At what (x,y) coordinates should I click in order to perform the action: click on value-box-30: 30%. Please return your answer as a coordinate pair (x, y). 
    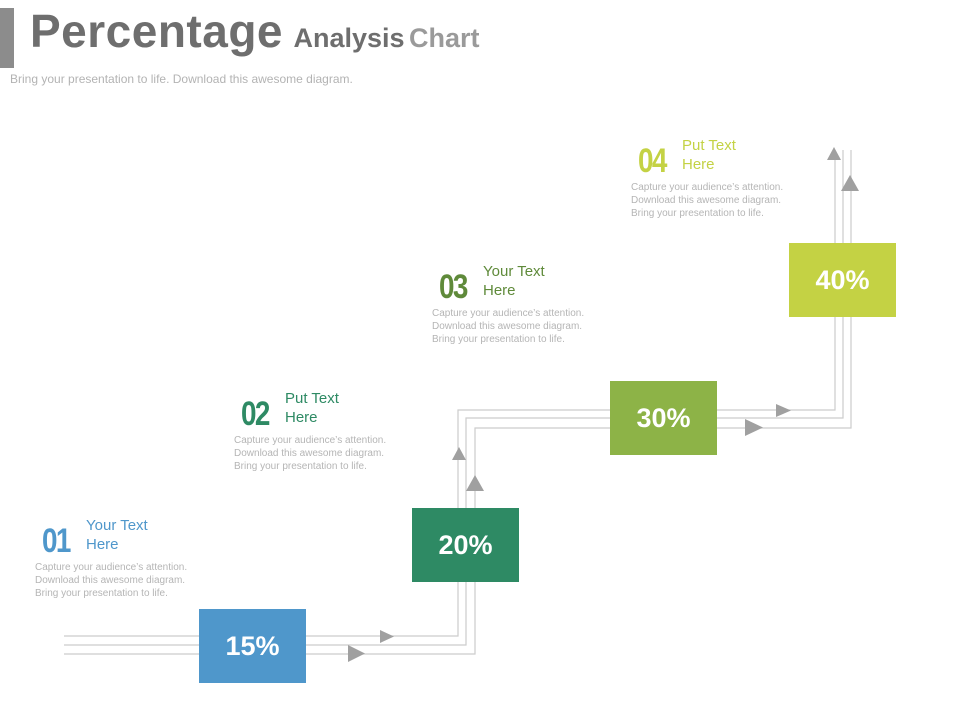
    Looking at the image, I should click on (663, 418).